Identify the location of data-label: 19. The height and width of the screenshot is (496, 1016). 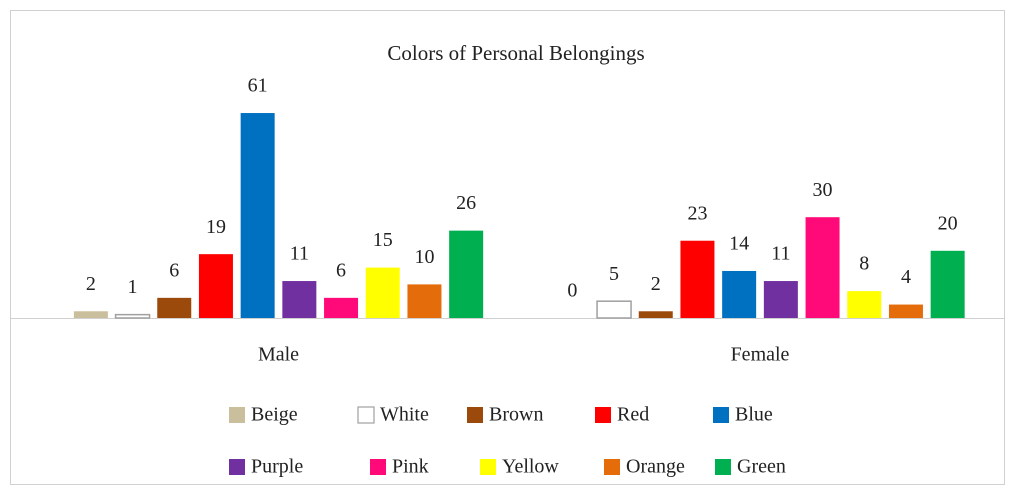
(216, 227).